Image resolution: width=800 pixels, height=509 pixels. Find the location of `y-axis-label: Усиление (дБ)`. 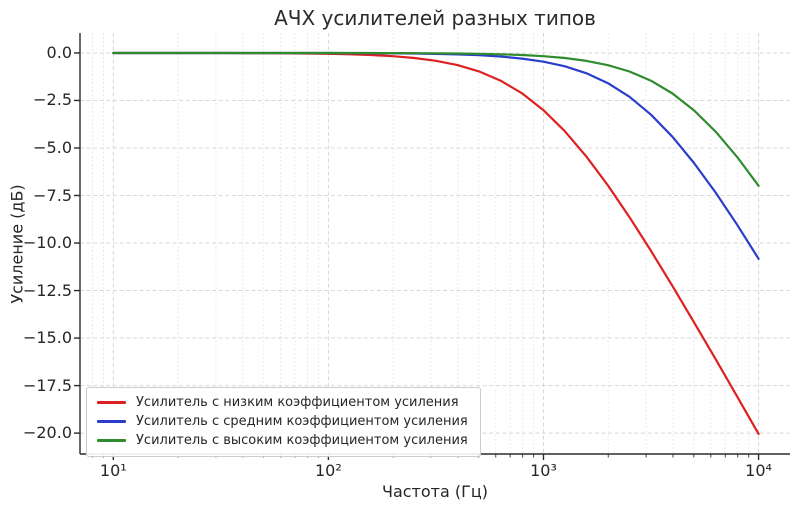

y-axis-label: Усиление (дБ) is located at coordinates (17, 244).